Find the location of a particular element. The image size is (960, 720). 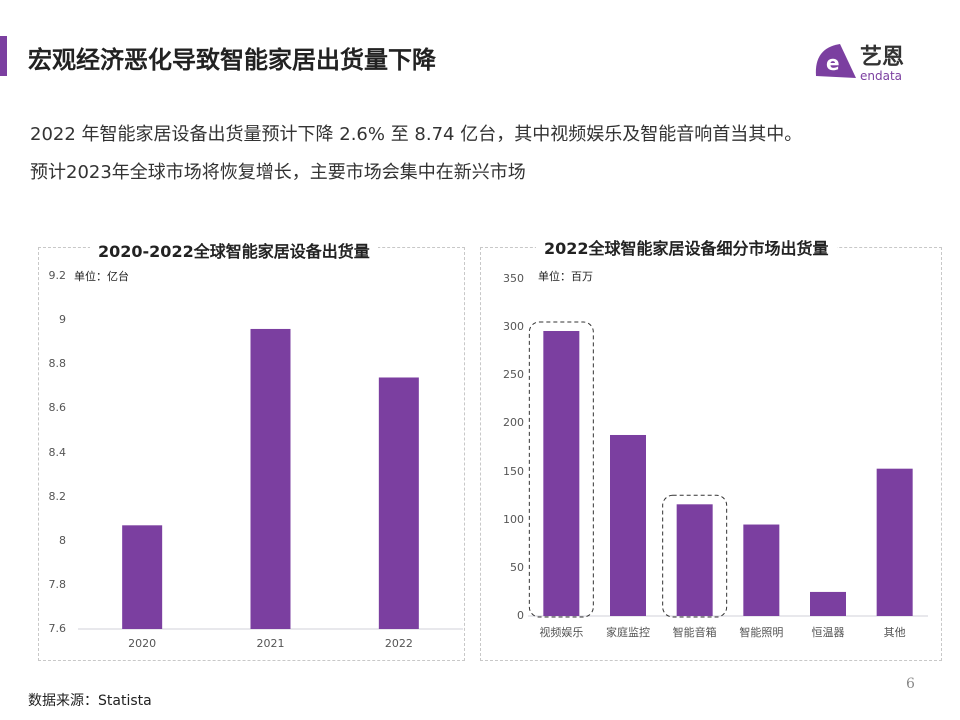

x-tick-label: 家庭监控 is located at coordinates (627, 632).